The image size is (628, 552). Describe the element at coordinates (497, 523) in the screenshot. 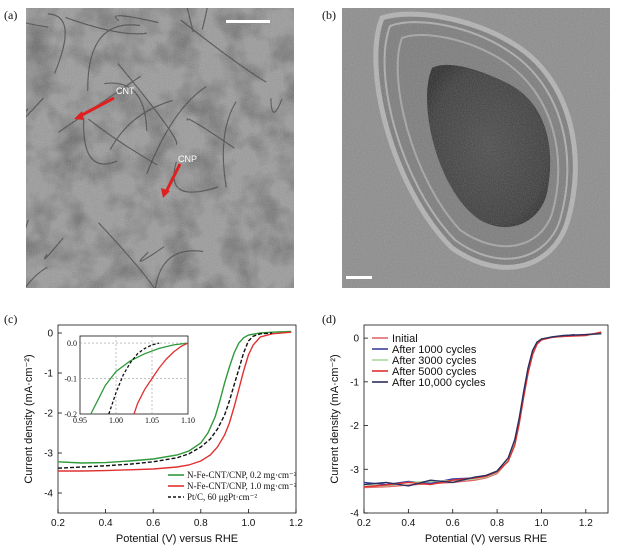

I see `chart-d-x-tick-label: 0.8` at that location.